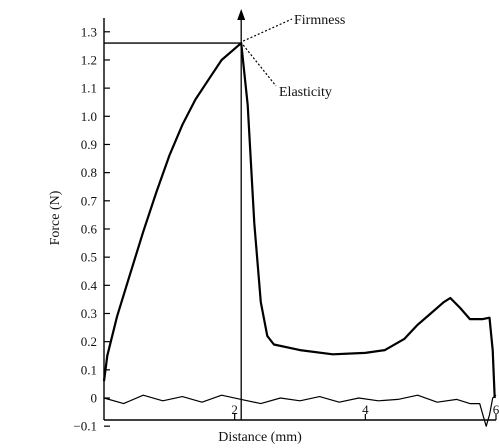 This screenshot has height=448, width=499. What do you see at coordinates (305, 92) in the screenshot?
I see `elasticity-label: Elasticity` at bounding box center [305, 92].